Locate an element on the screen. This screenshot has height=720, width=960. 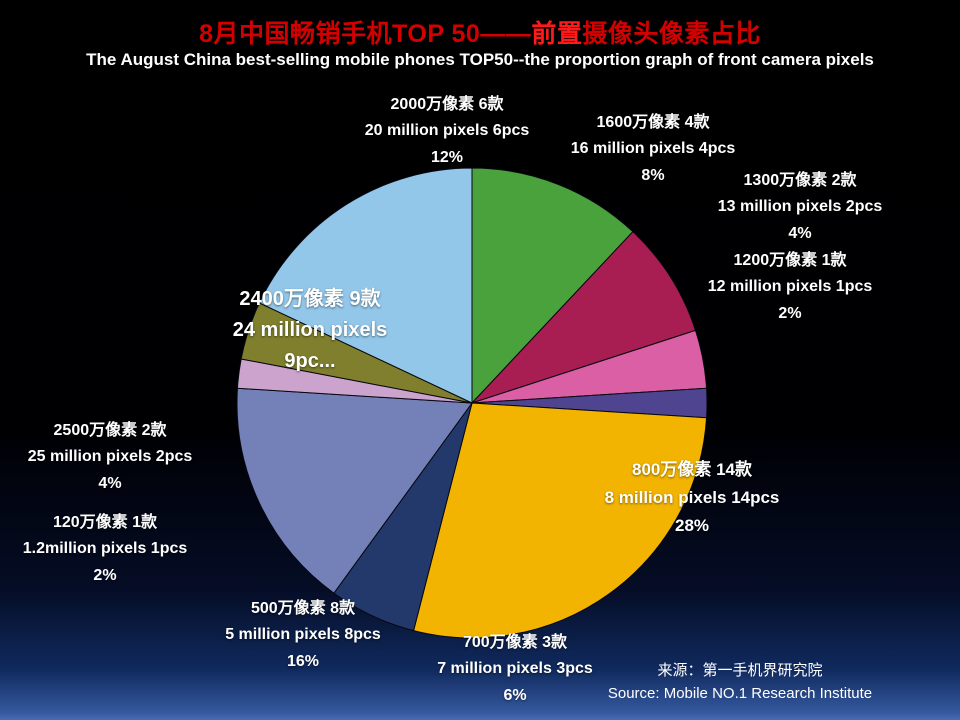
slice-label-en: 20 million pixels 6pcs is located at coordinates (447, 131).